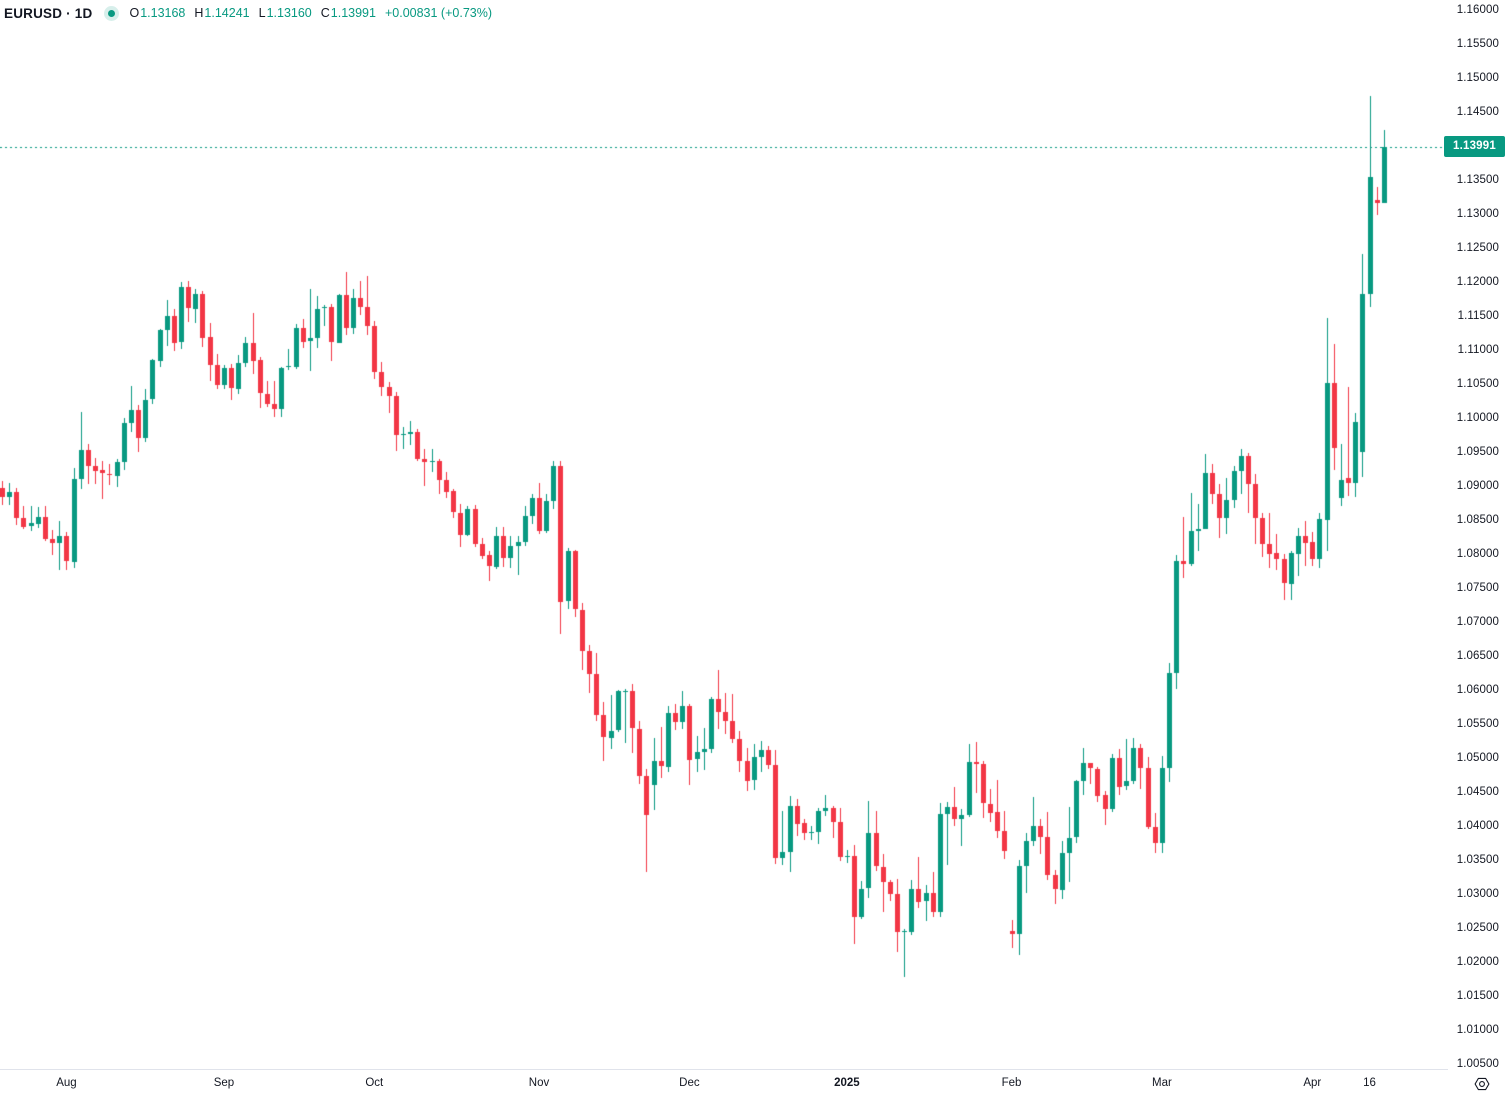 The width and height of the screenshot is (1505, 1097). I want to click on change-value: +0.00831 (+0.73%), so click(438, 13).